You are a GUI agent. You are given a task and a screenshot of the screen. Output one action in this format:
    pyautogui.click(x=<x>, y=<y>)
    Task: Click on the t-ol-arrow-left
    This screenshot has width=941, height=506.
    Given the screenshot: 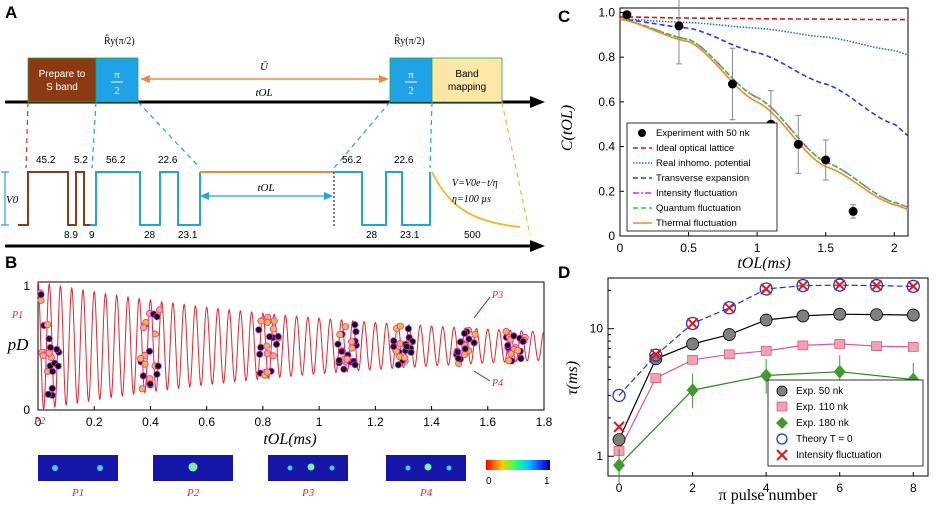 What is the action you would take?
    pyautogui.click(x=204, y=196)
    